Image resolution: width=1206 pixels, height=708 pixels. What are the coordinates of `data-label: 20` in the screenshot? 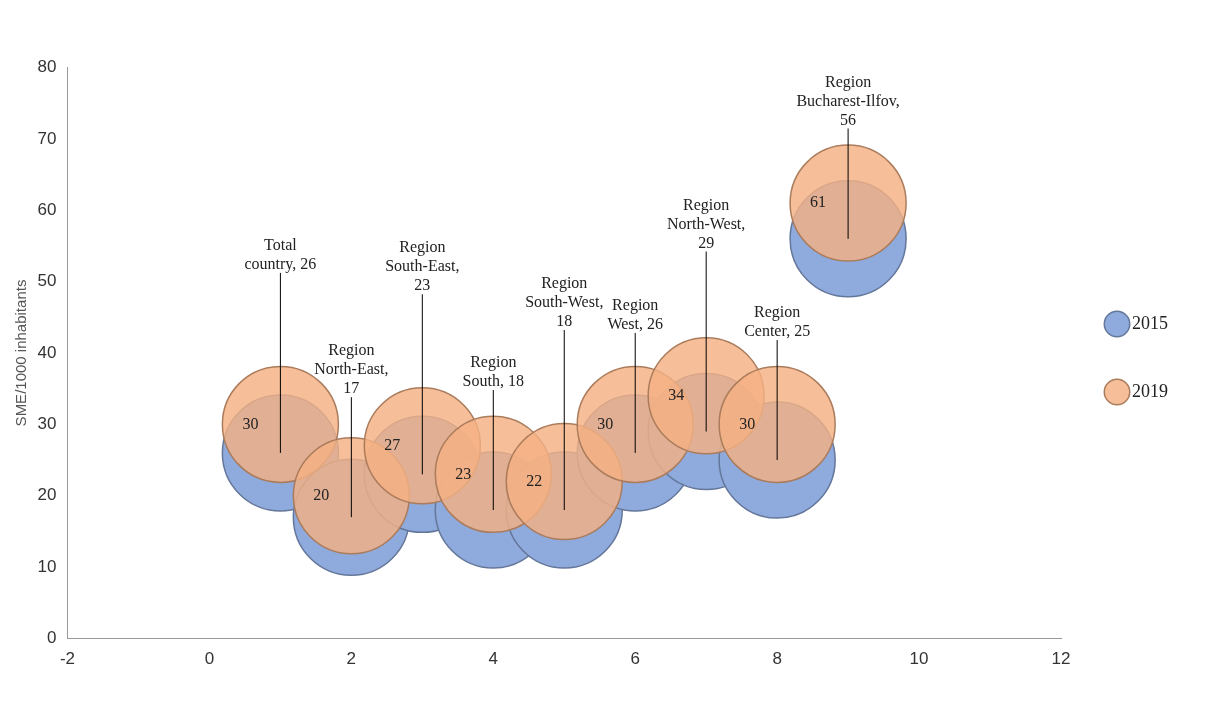 It's located at (321, 494).